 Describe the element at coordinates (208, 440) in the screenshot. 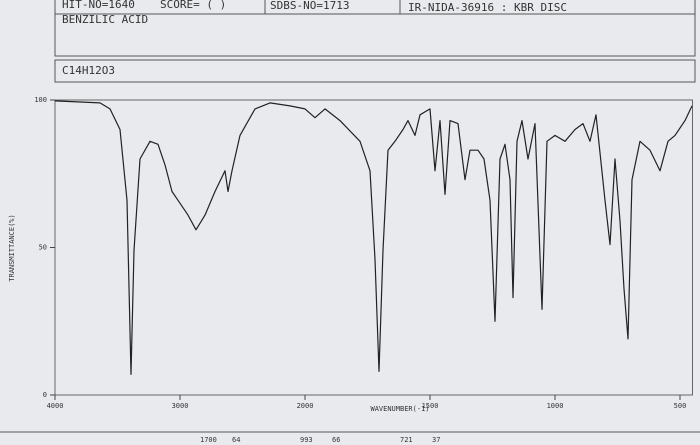

I see `peak-wavenumber: 1700` at that location.